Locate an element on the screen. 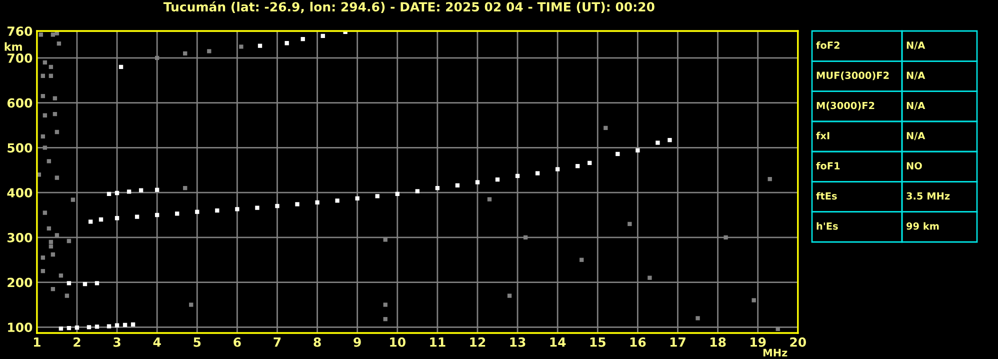 This screenshot has width=998, height=359. text: 99 km is located at coordinates (922, 226).